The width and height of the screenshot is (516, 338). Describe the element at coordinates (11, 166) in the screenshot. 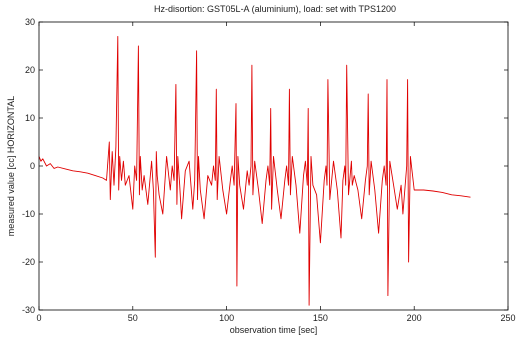

I see `y-axis-label: measured value [cc] HORIZONTAL` at that location.